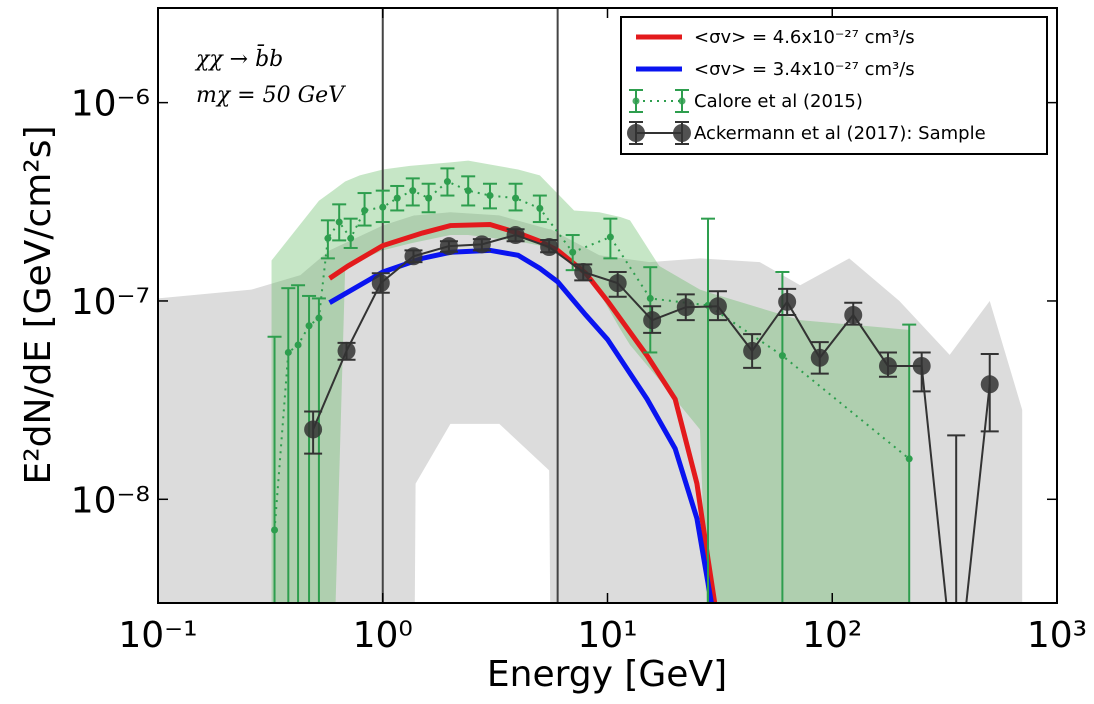  Describe the element at coordinates (607, 635) in the screenshot. I see `x-tick-label: 10¹` at that location.